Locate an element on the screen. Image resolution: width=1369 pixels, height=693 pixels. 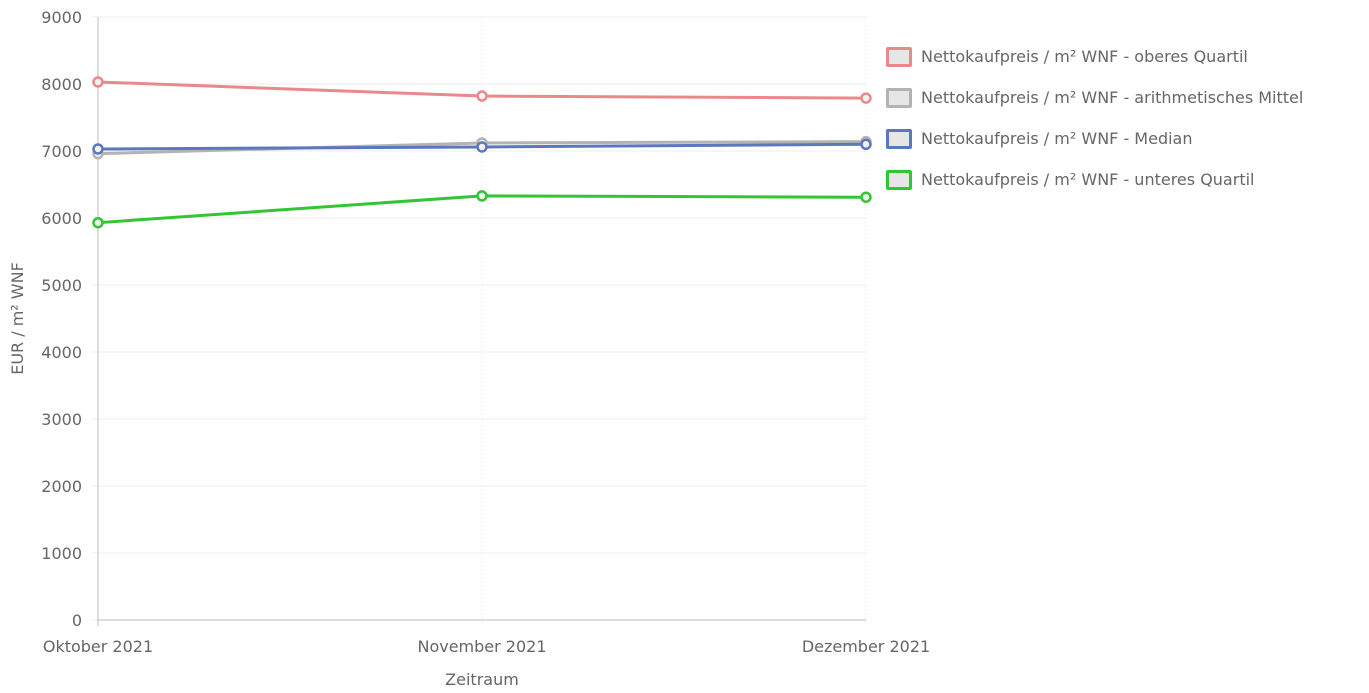
y-tick-label: 0 is located at coordinates (77, 620).